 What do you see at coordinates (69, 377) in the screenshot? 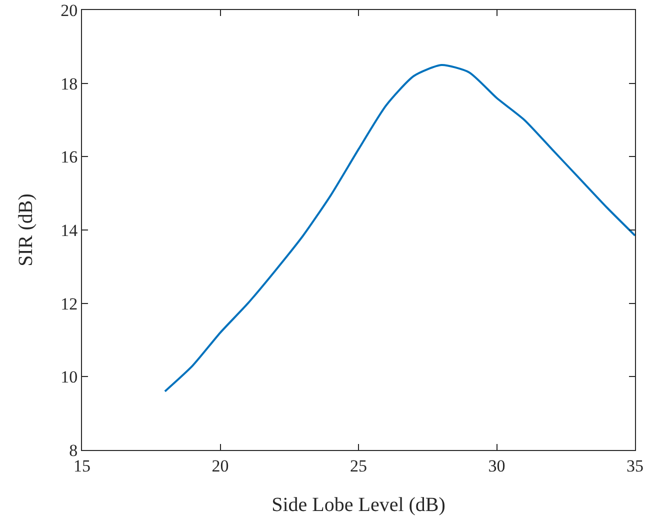
I see `y-tick-label: 10` at bounding box center [69, 377].